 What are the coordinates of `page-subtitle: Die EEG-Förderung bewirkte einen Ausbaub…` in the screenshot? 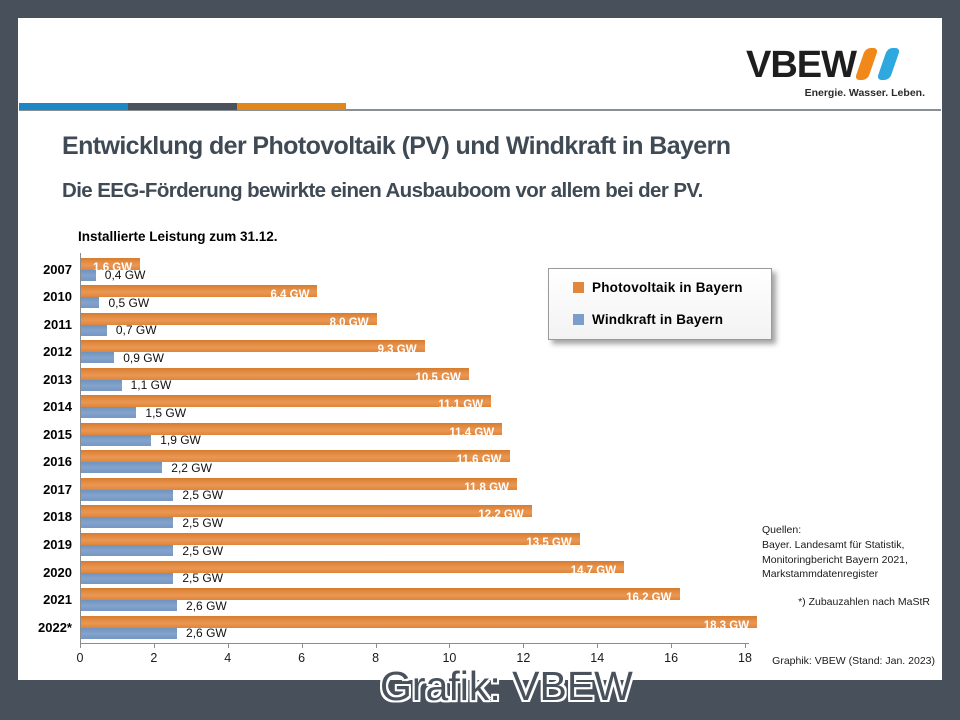 It's located at (382, 190).